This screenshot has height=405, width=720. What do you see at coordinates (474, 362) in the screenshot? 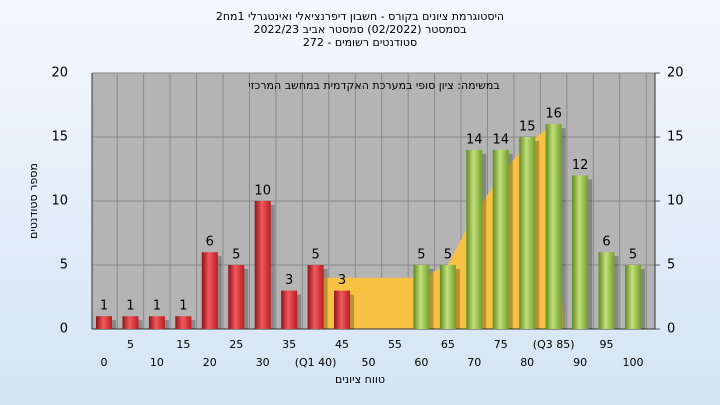
I see `x-tick-label: 70` at bounding box center [474, 362].